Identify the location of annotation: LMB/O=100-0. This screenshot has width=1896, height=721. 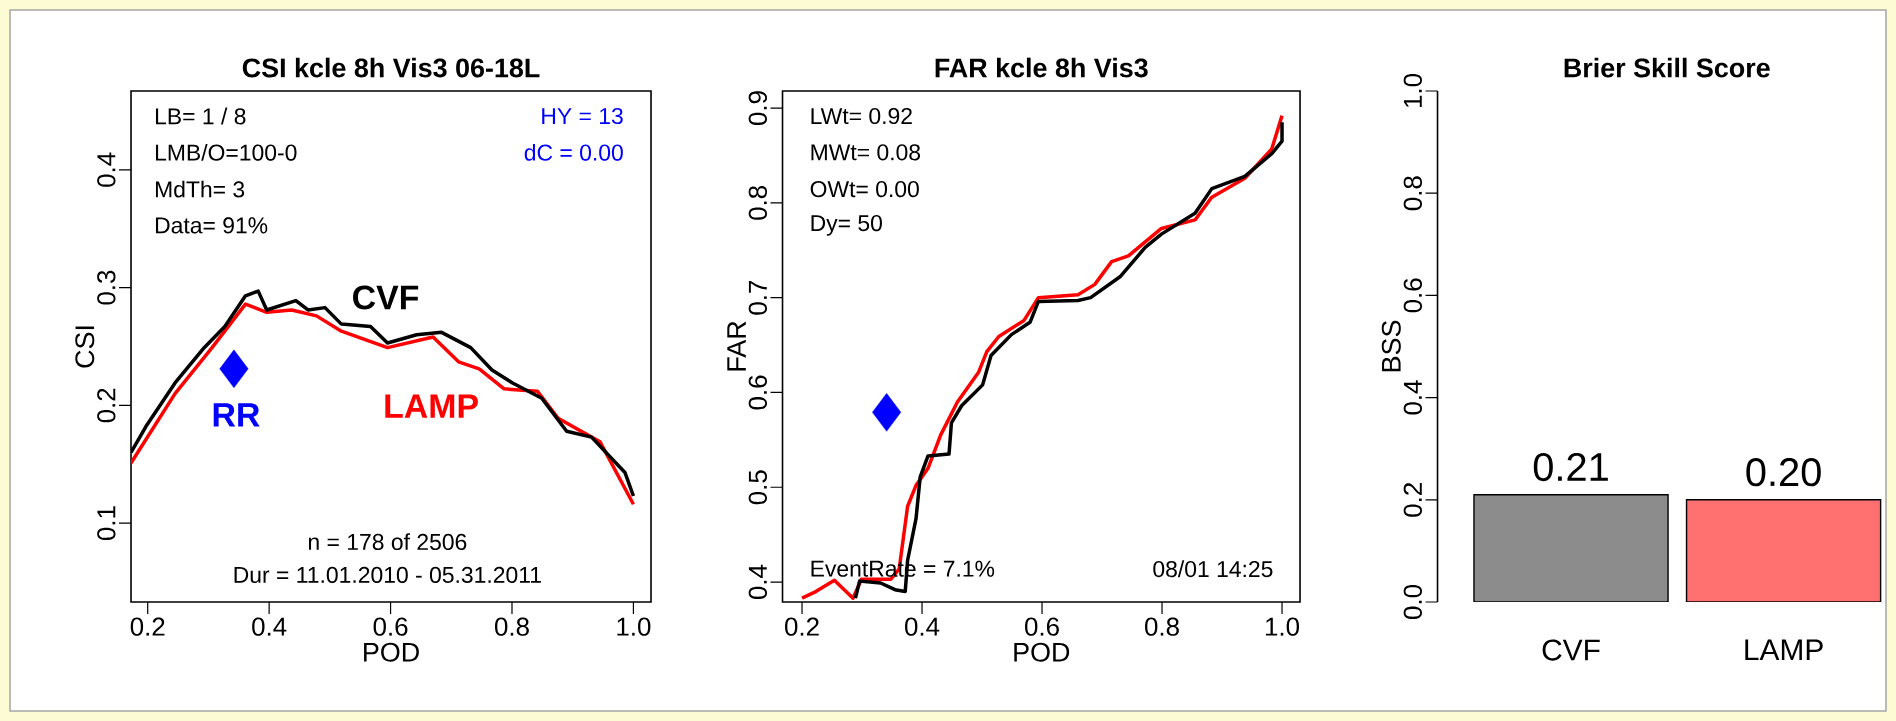
(226, 152).